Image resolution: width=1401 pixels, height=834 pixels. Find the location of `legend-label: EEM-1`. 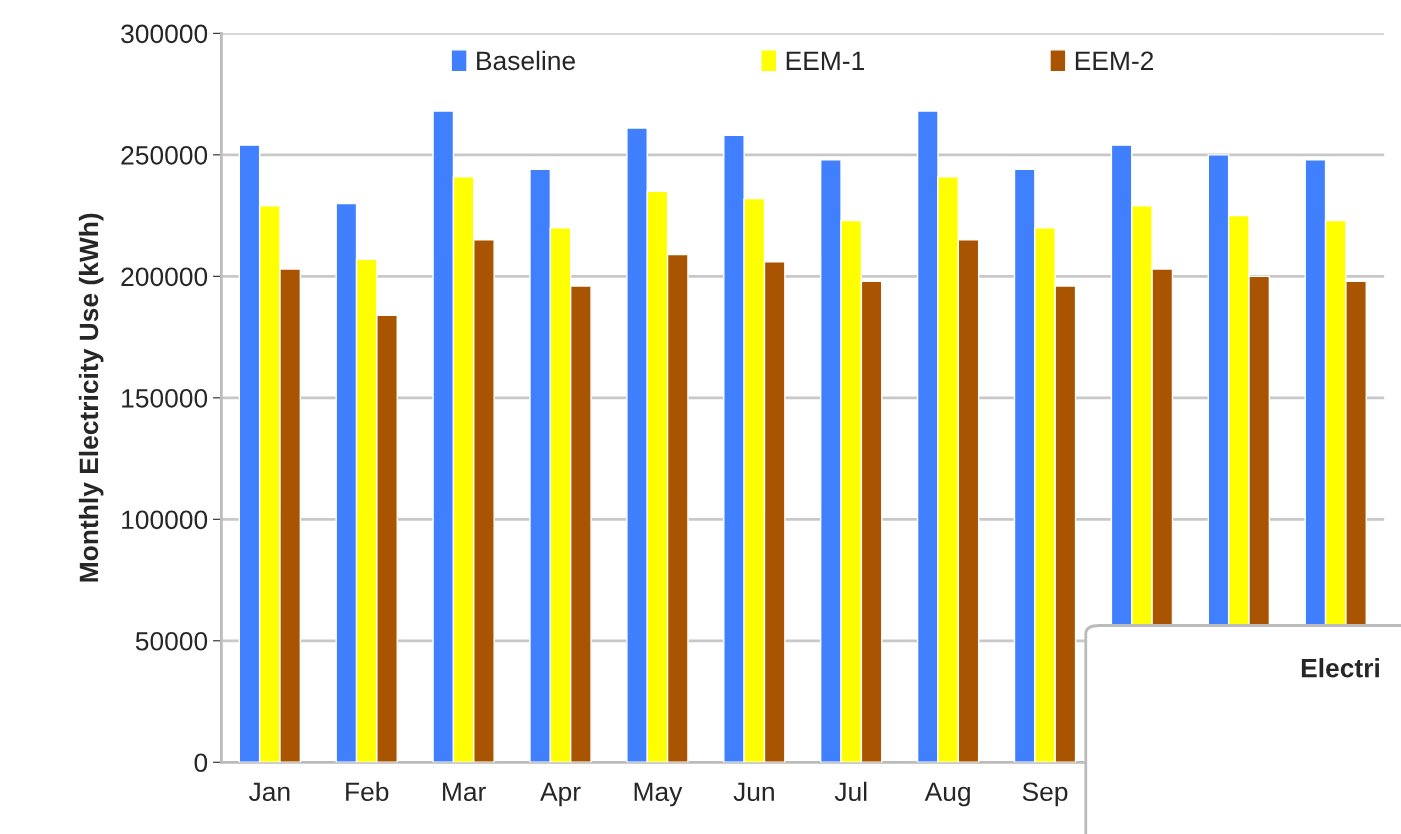

legend-label: EEM-1 is located at coordinates (825, 60).